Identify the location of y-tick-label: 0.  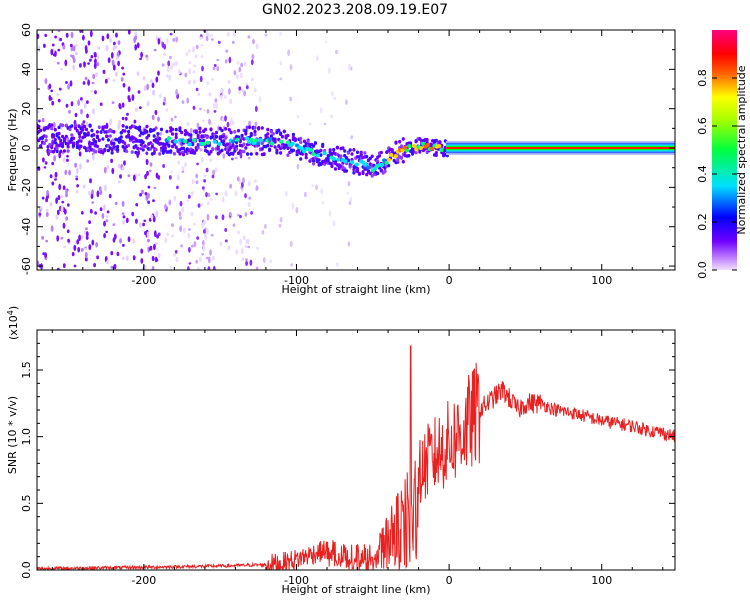
(26, 148).